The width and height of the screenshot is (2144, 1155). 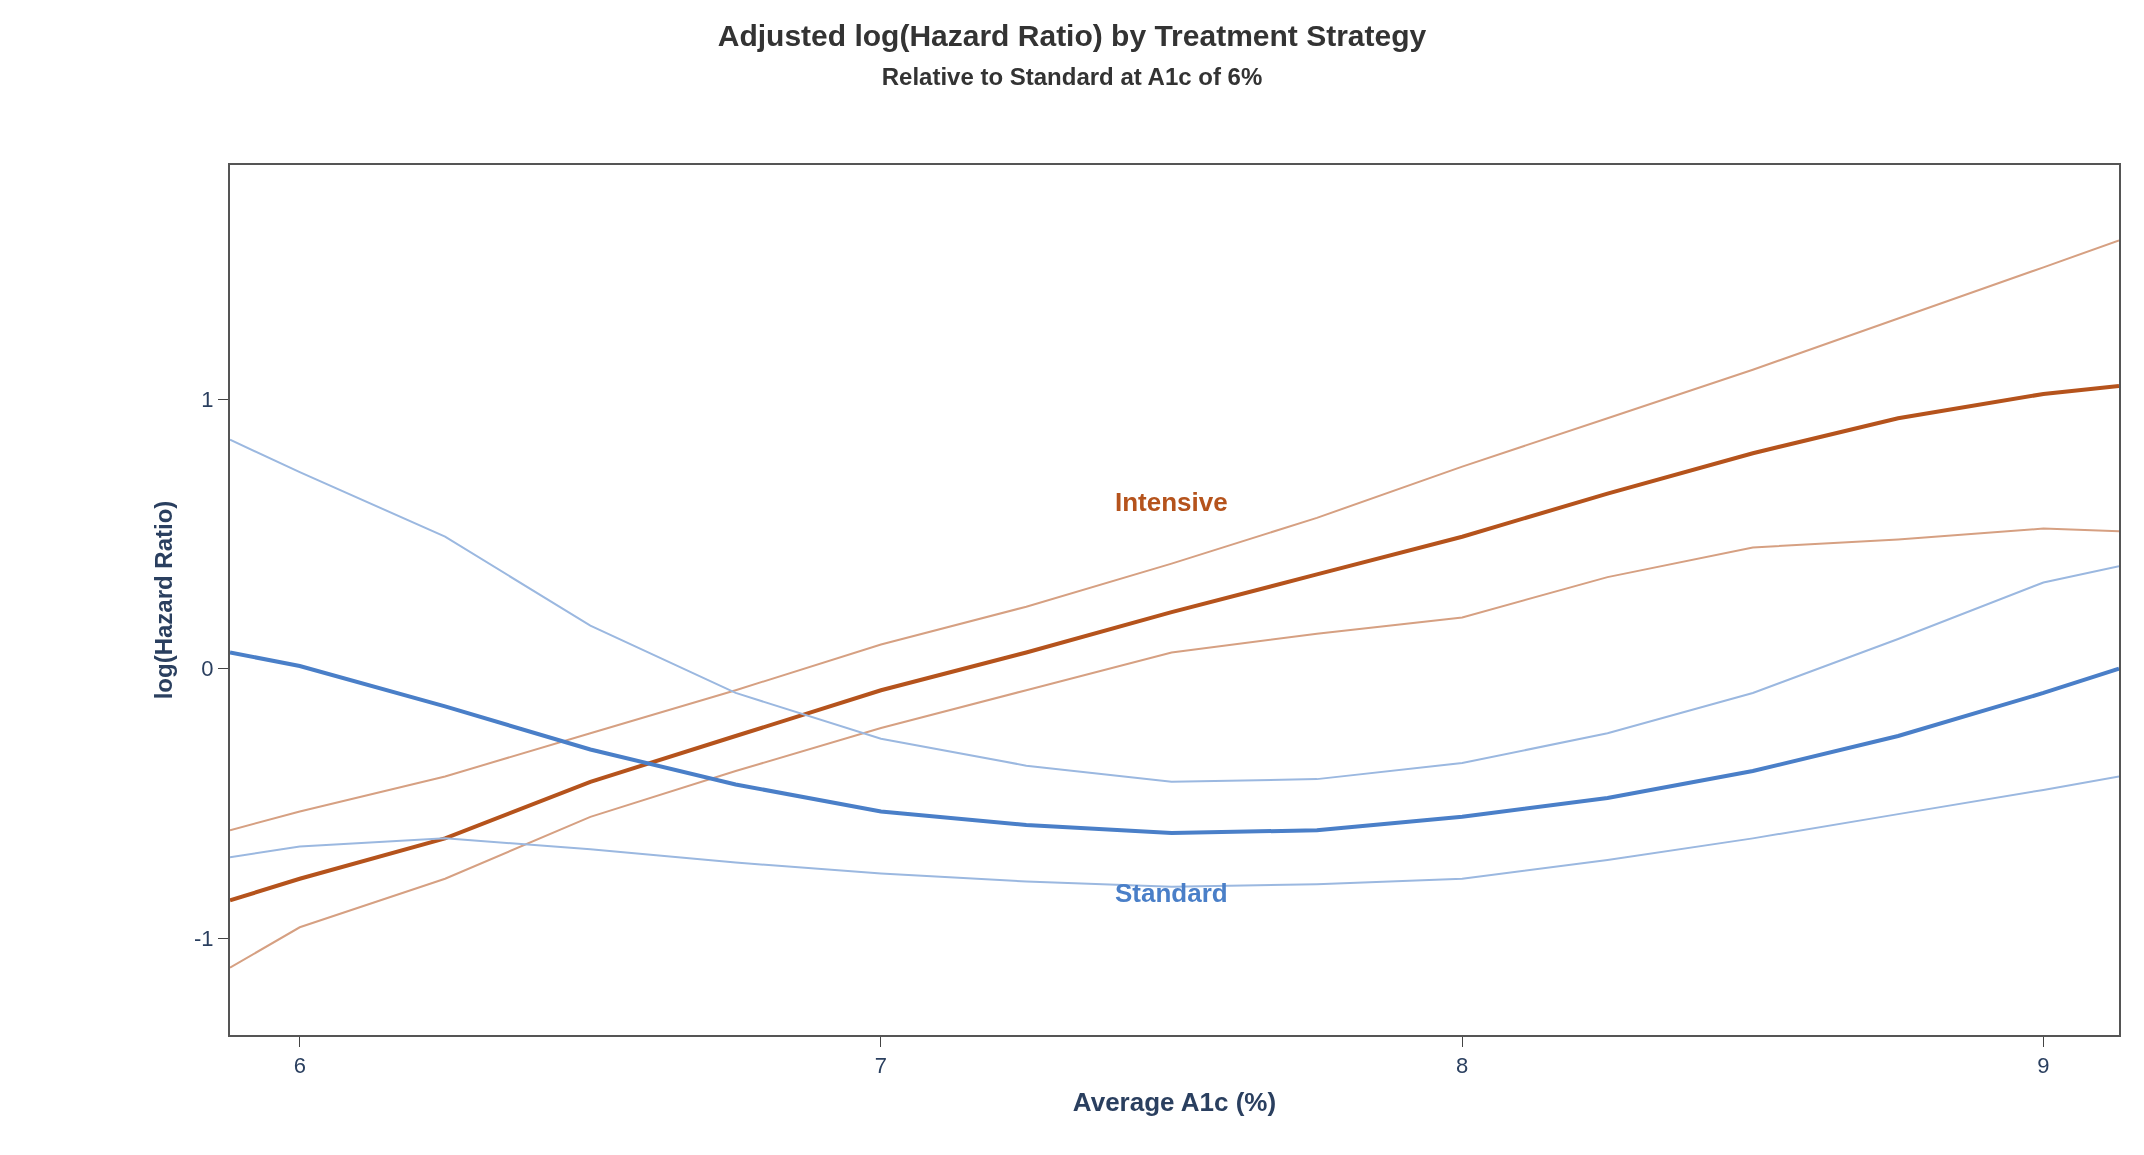 I want to click on line-series, so click(x=1174, y=742).